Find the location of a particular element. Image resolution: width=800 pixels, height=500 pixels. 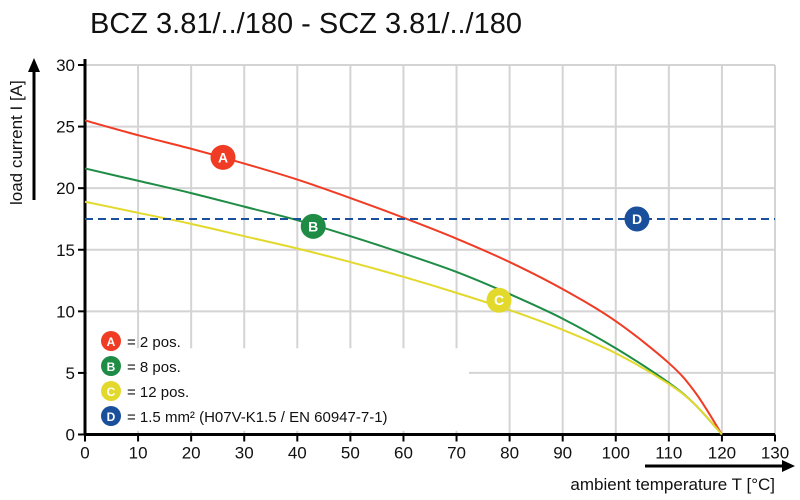

x-tick-label: 120 is located at coordinates (722, 453).